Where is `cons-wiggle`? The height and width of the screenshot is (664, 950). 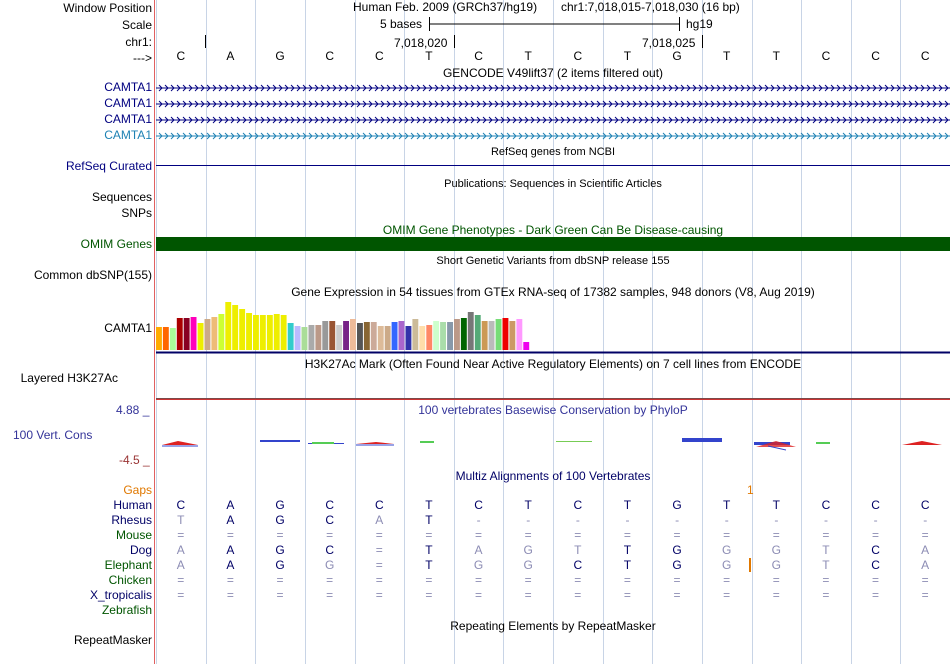
cons-wiggle is located at coordinates (553, 442).